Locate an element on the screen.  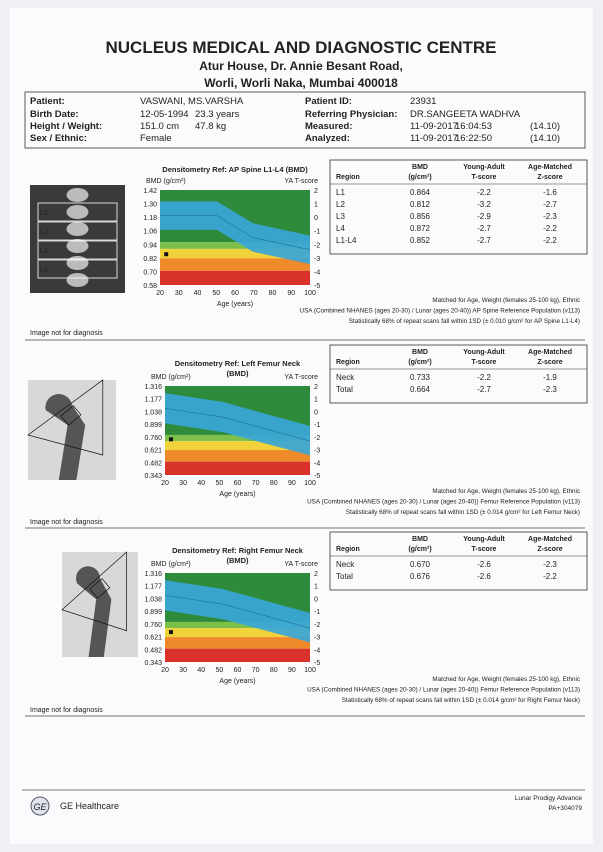
table-header: (g/cm²) is located at coordinates (419, 362).